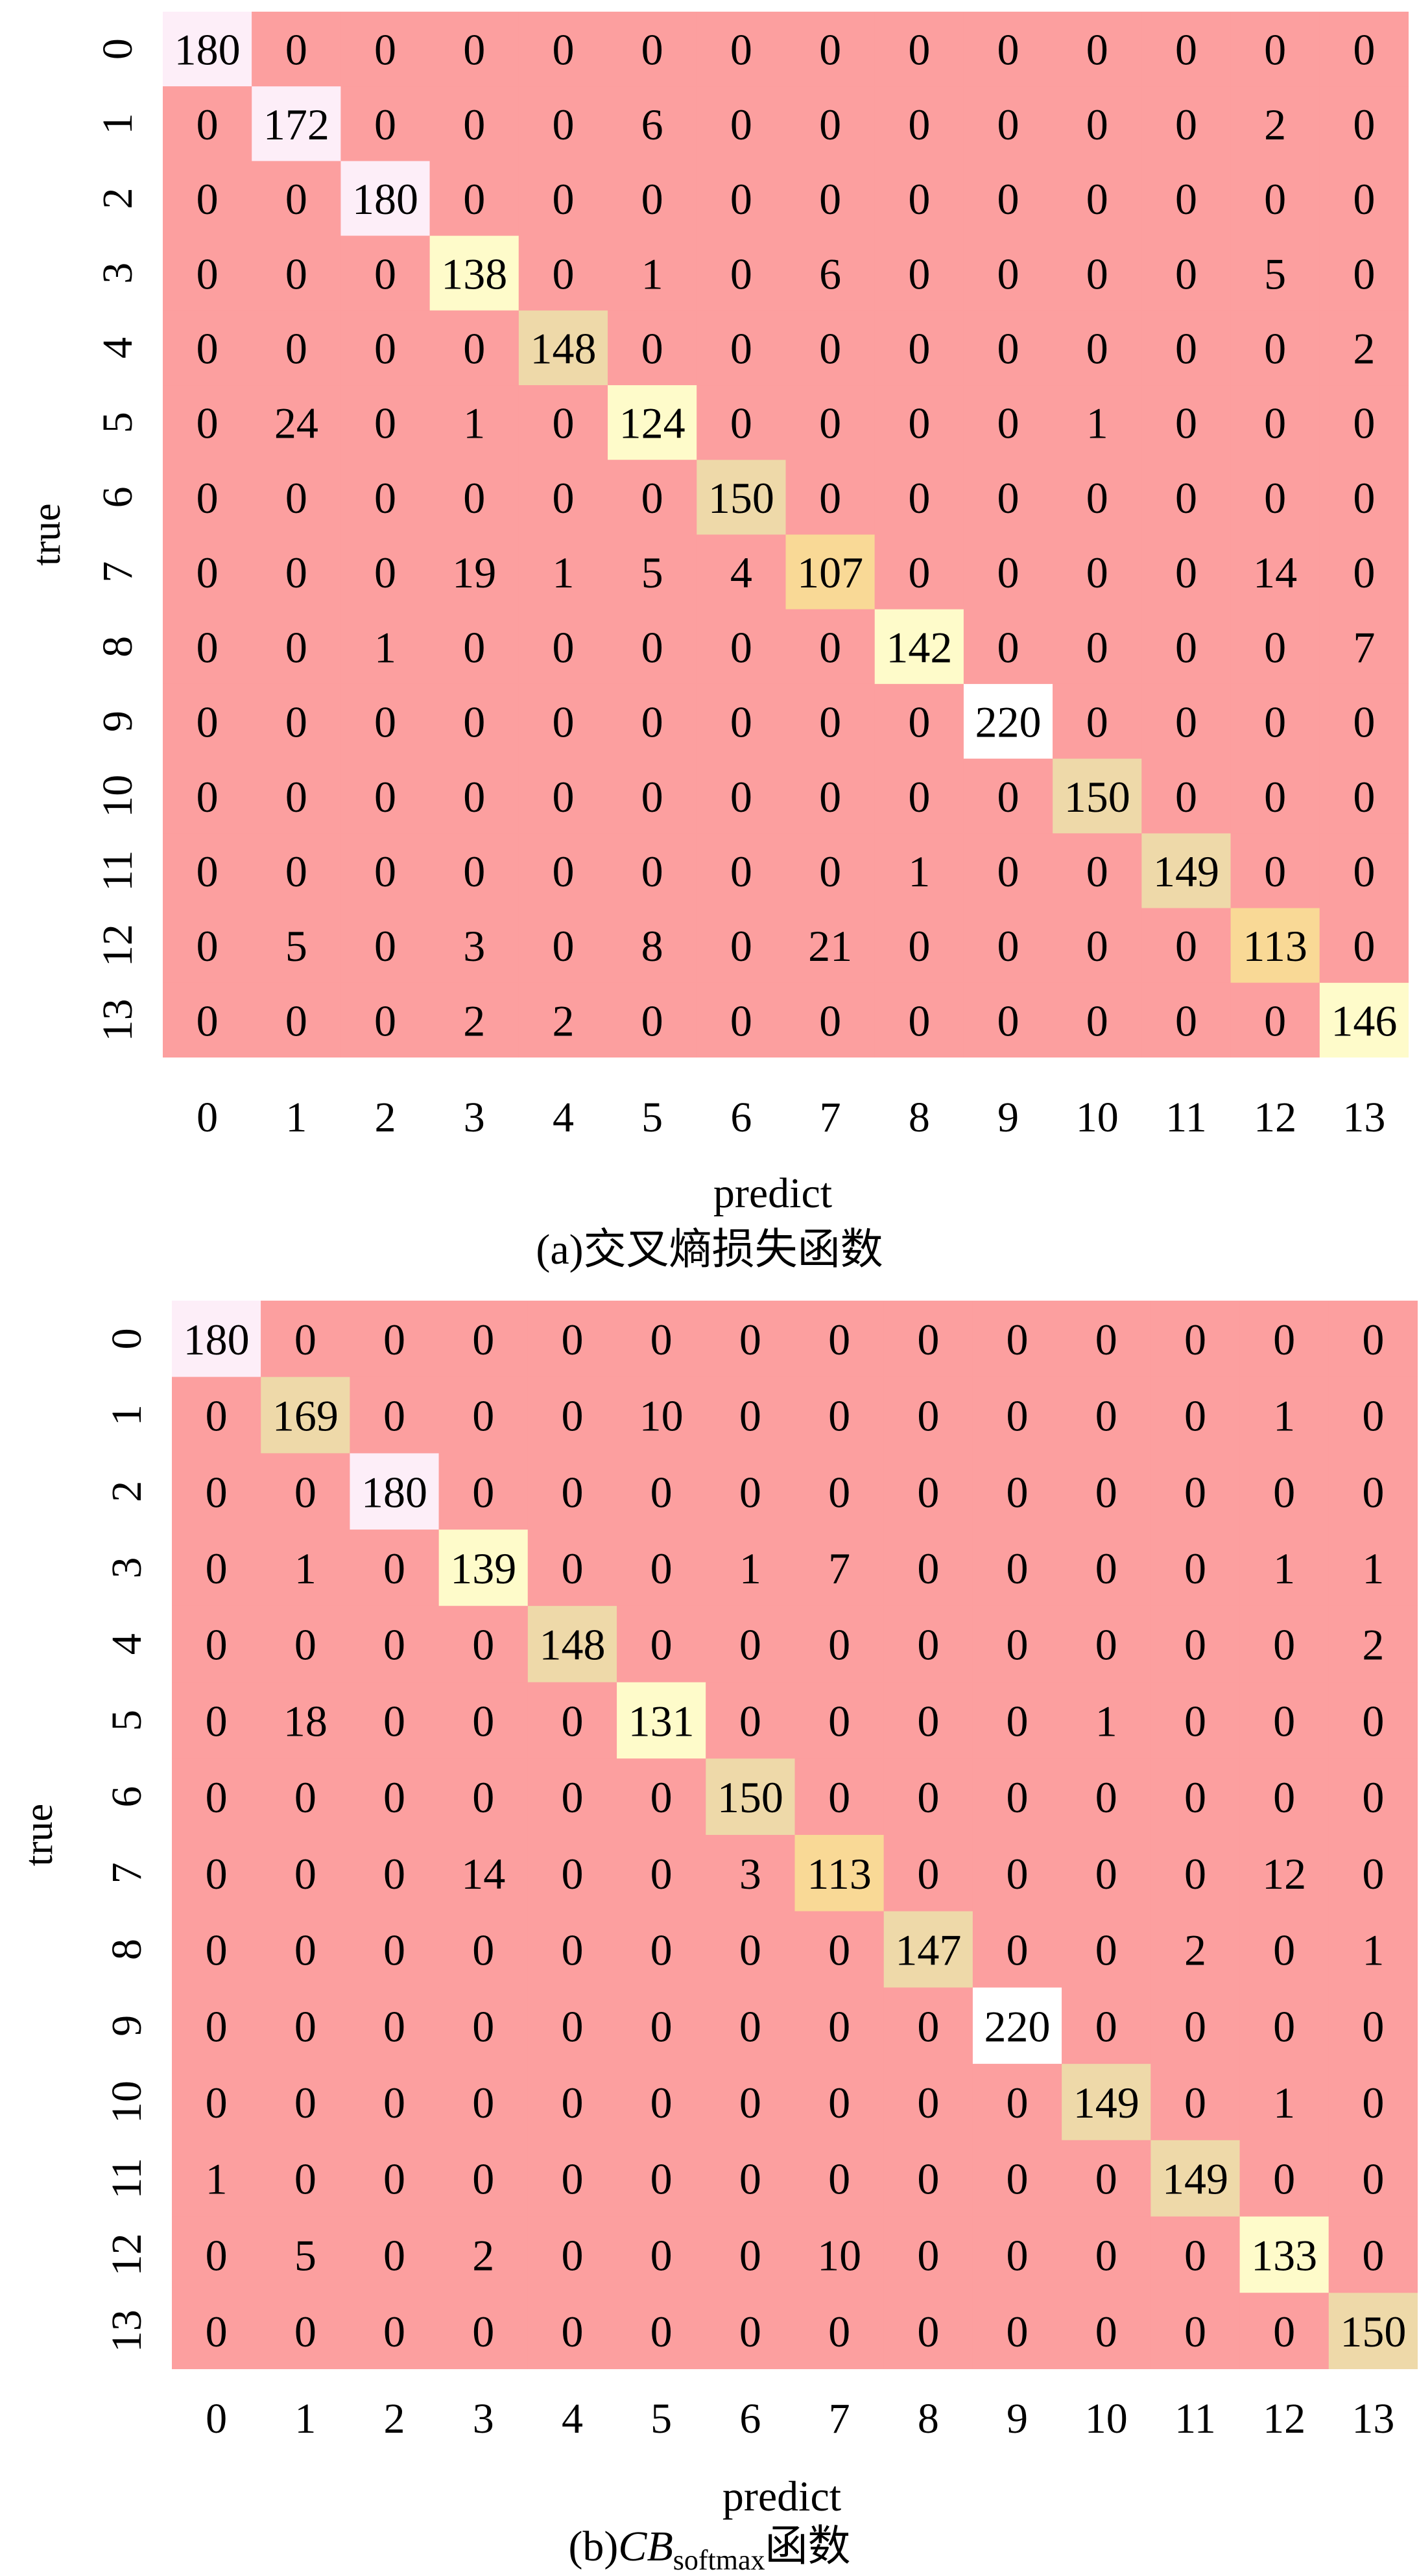 The height and width of the screenshot is (2576, 1419). I want to click on cell-value: 180, so click(217, 1339).